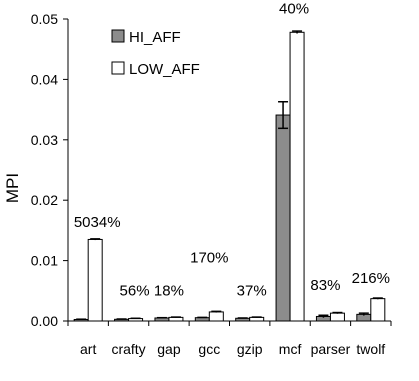  What do you see at coordinates (209, 349) in the screenshot?
I see `x-tick-label: gcc` at bounding box center [209, 349].